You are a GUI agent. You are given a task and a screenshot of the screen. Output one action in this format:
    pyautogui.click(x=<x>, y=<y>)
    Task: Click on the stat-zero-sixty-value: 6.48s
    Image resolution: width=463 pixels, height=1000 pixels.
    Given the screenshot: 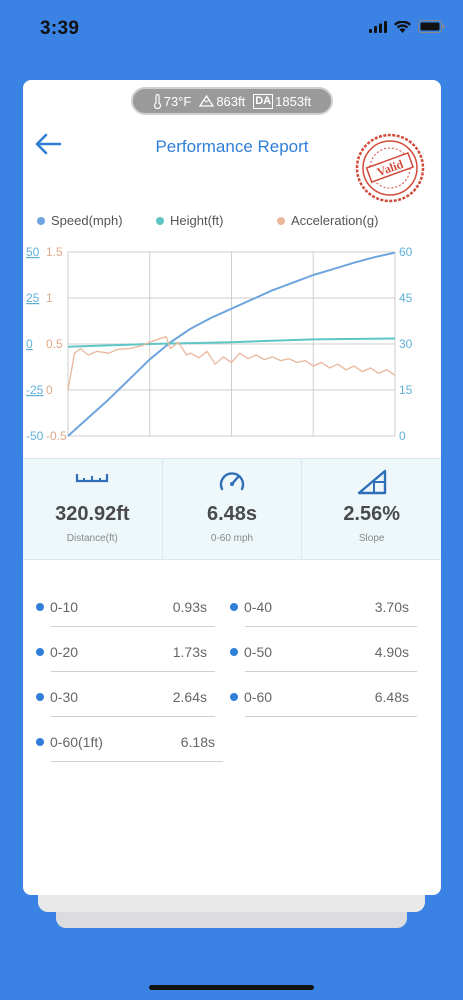 What is the action you would take?
    pyautogui.click(x=232, y=514)
    